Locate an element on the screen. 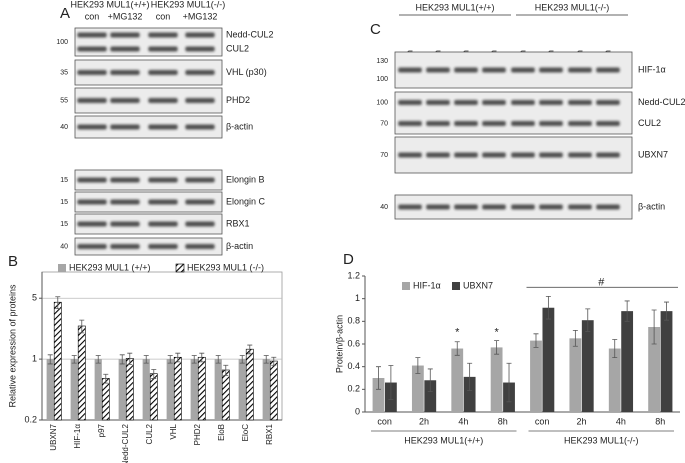 This screenshot has width=685, height=463. x-tick-label: EloC is located at coordinates (245, 433).